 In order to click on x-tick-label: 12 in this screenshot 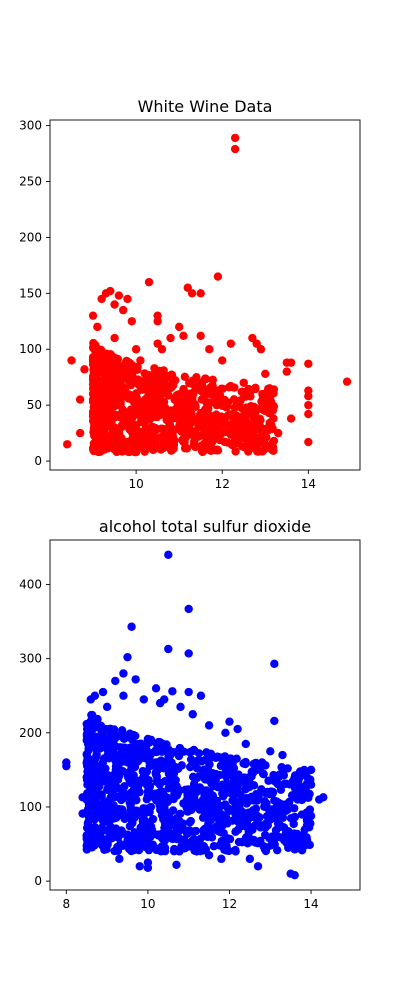, I will do `click(229, 904)`.